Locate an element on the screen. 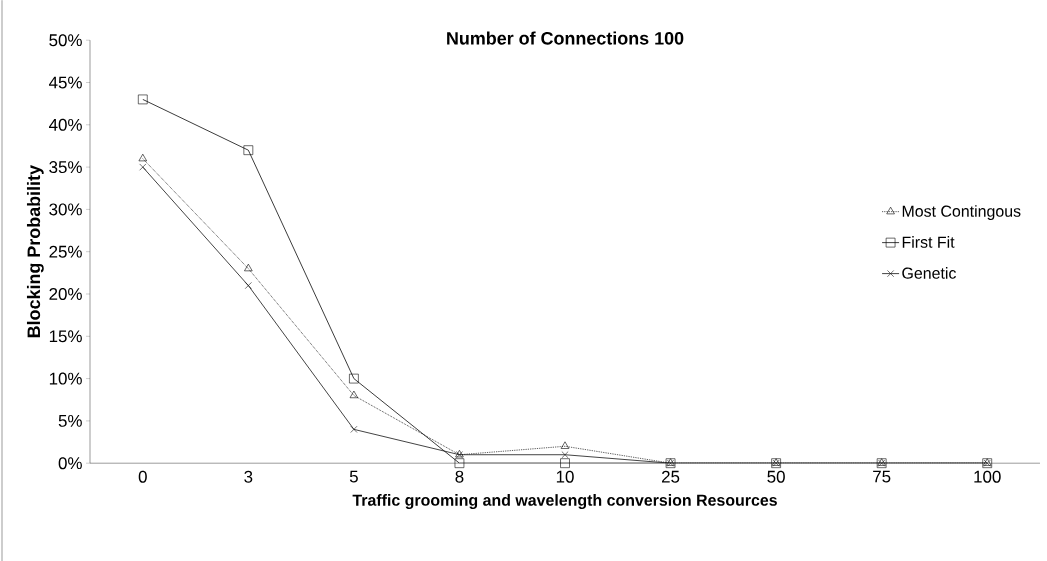 This screenshot has width=1047, height=561. y-tick-label: 5% is located at coordinates (70, 420).